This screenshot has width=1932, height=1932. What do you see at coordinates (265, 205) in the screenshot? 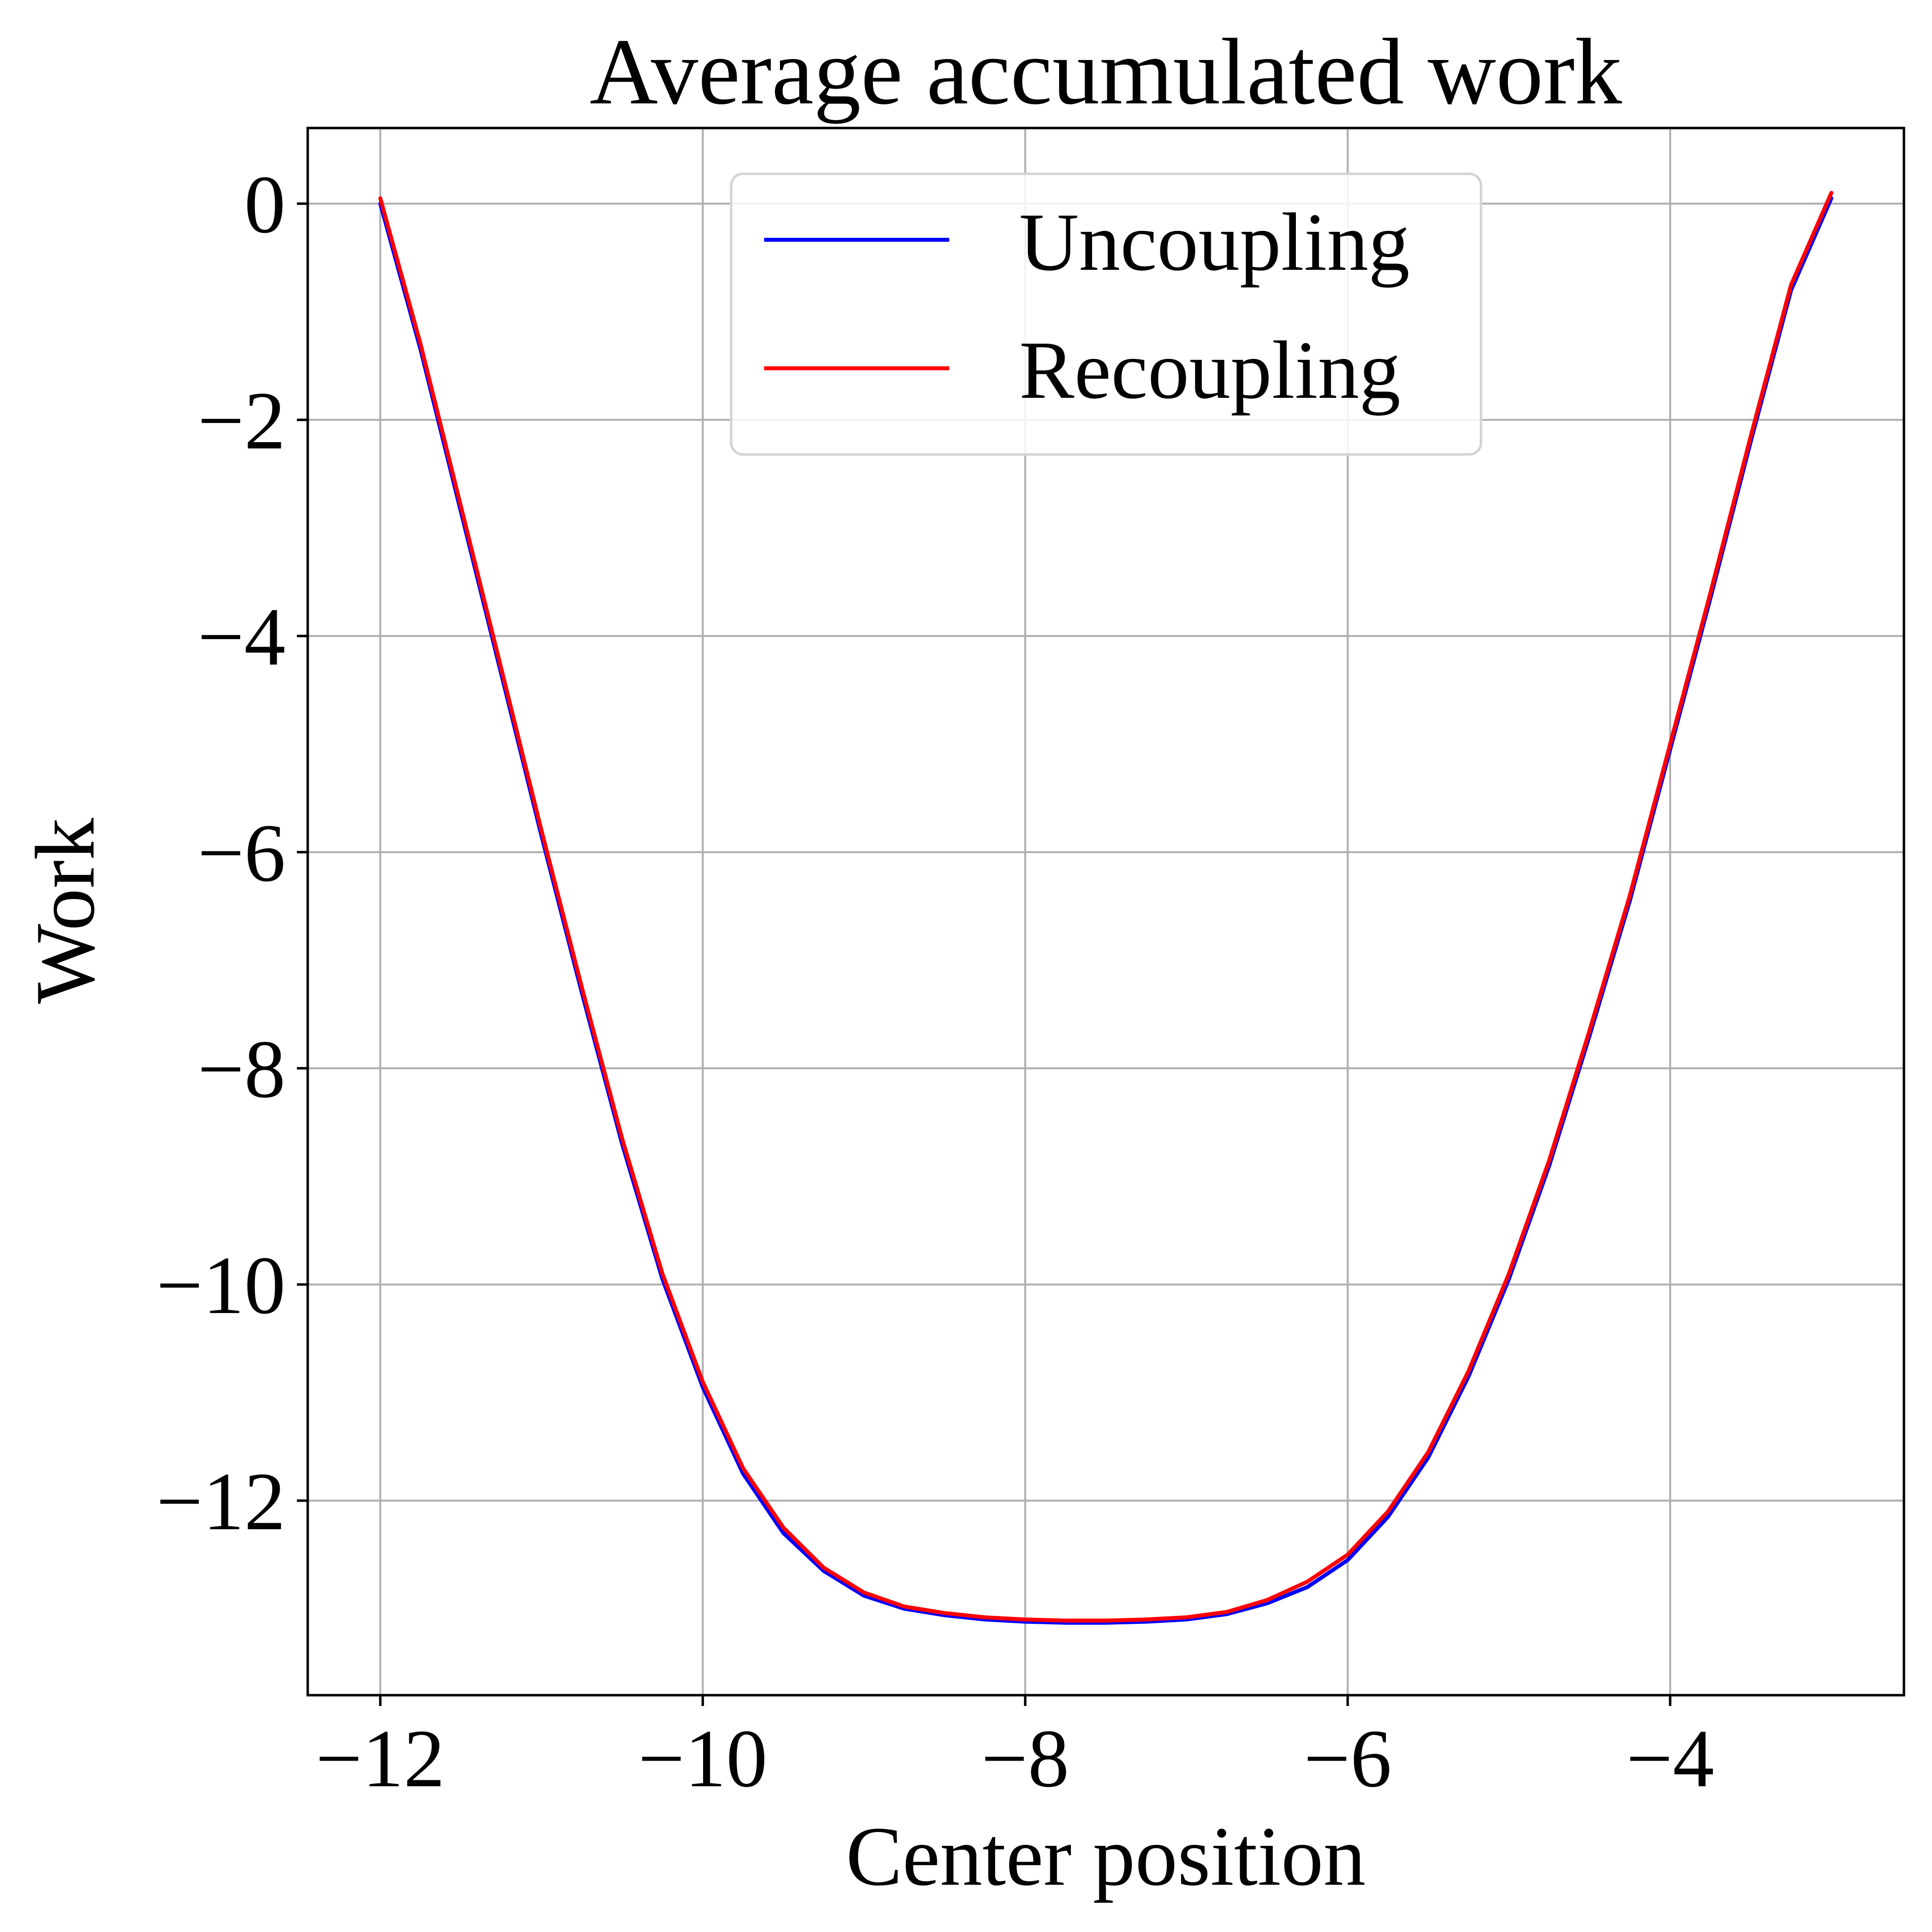
I see `y-tick-label: 0` at bounding box center [265, 205].